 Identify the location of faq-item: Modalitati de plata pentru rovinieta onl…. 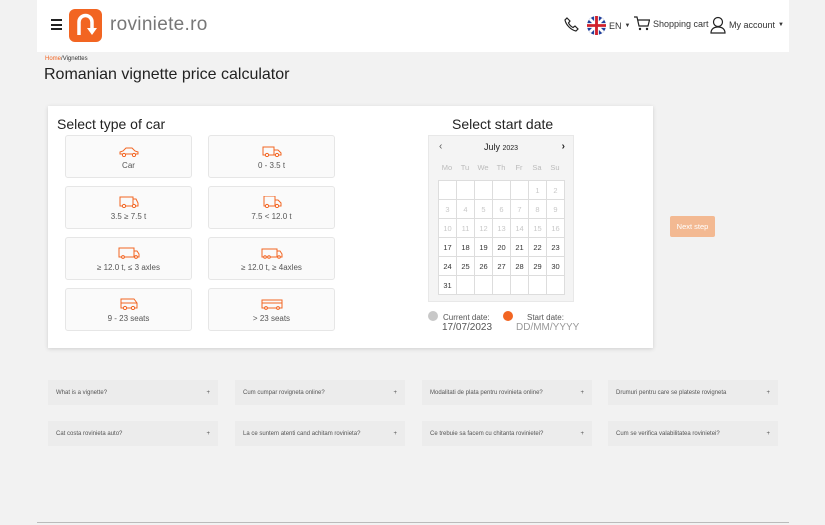
(507, 392).